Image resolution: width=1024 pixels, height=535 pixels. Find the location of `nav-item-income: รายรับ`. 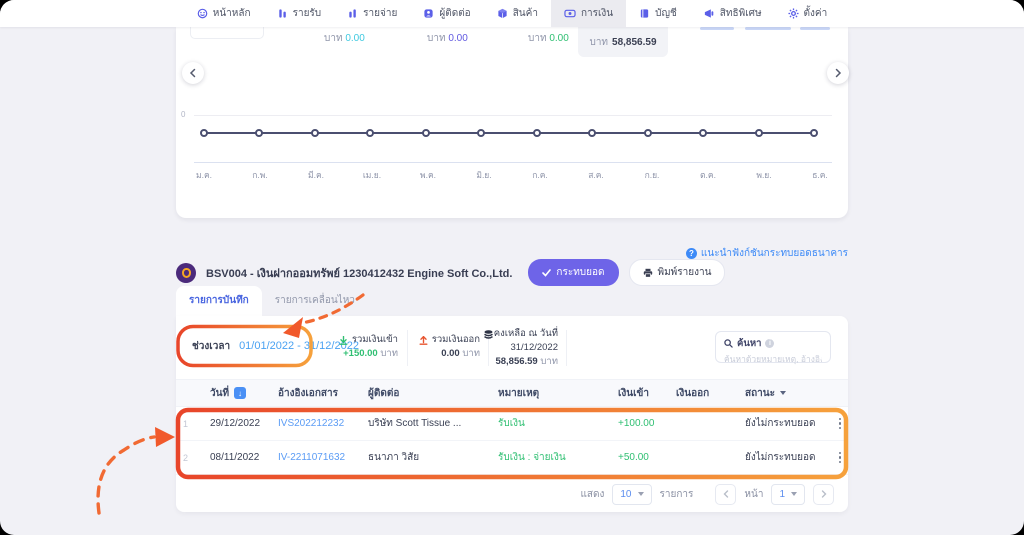

nav-item-income: รายรับ is located at coordinates (299, 13).